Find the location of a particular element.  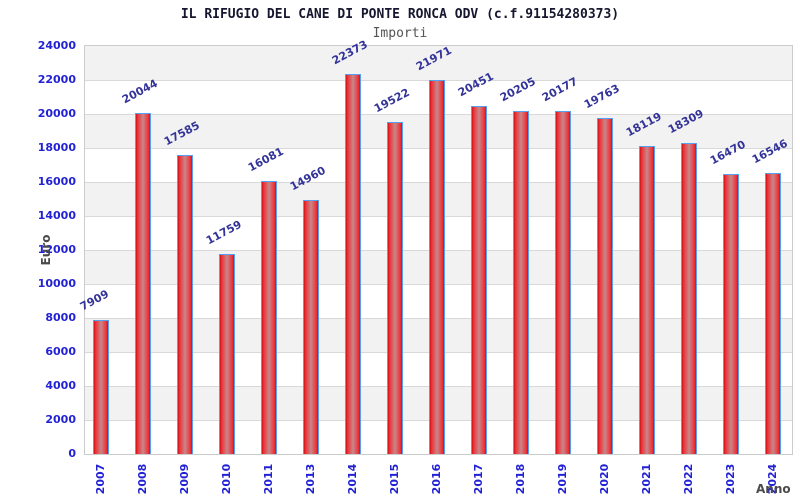

y-tick-label: 14000 is located at coordinates (56, 215).